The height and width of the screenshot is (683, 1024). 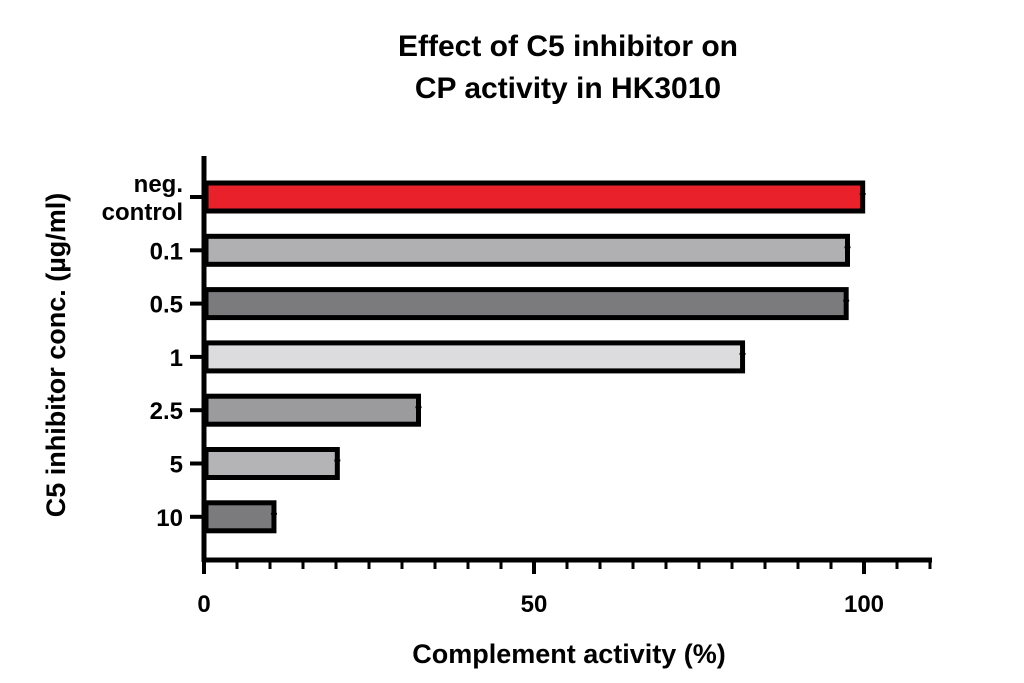 I want to click on x-axis-label: Complement activity (%), so click(x=569, y=654).